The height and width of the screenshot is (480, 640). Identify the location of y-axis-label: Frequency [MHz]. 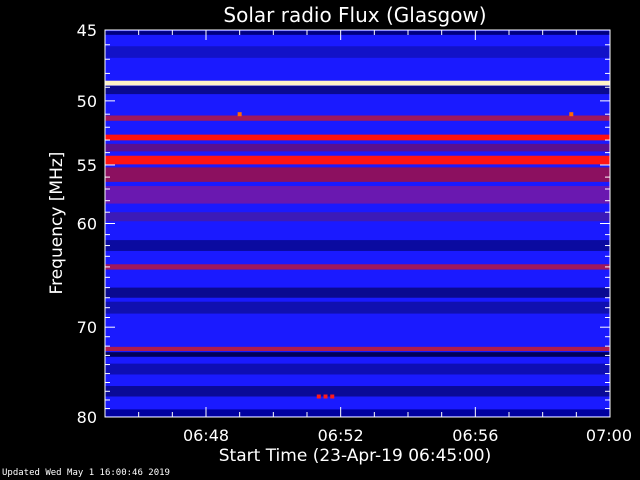
(57, 223).